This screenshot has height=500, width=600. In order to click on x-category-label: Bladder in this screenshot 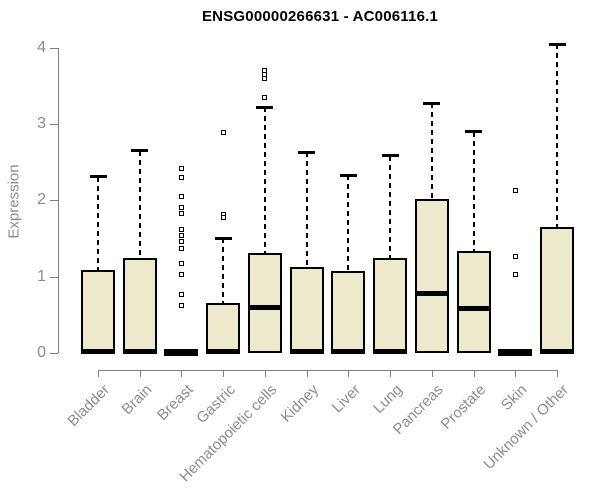, I will do `click(89, 405)`.